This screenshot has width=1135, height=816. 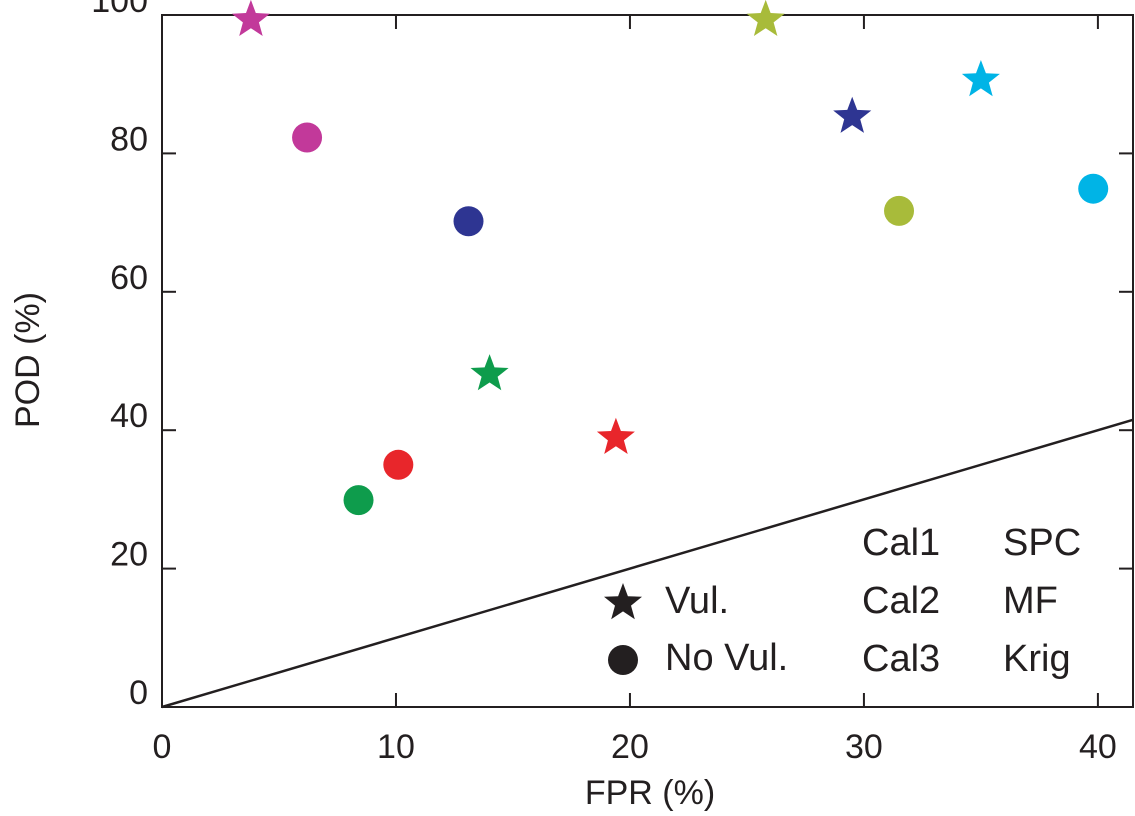 I want to click on y-tick-label: 60, so click(x=129, y=278).